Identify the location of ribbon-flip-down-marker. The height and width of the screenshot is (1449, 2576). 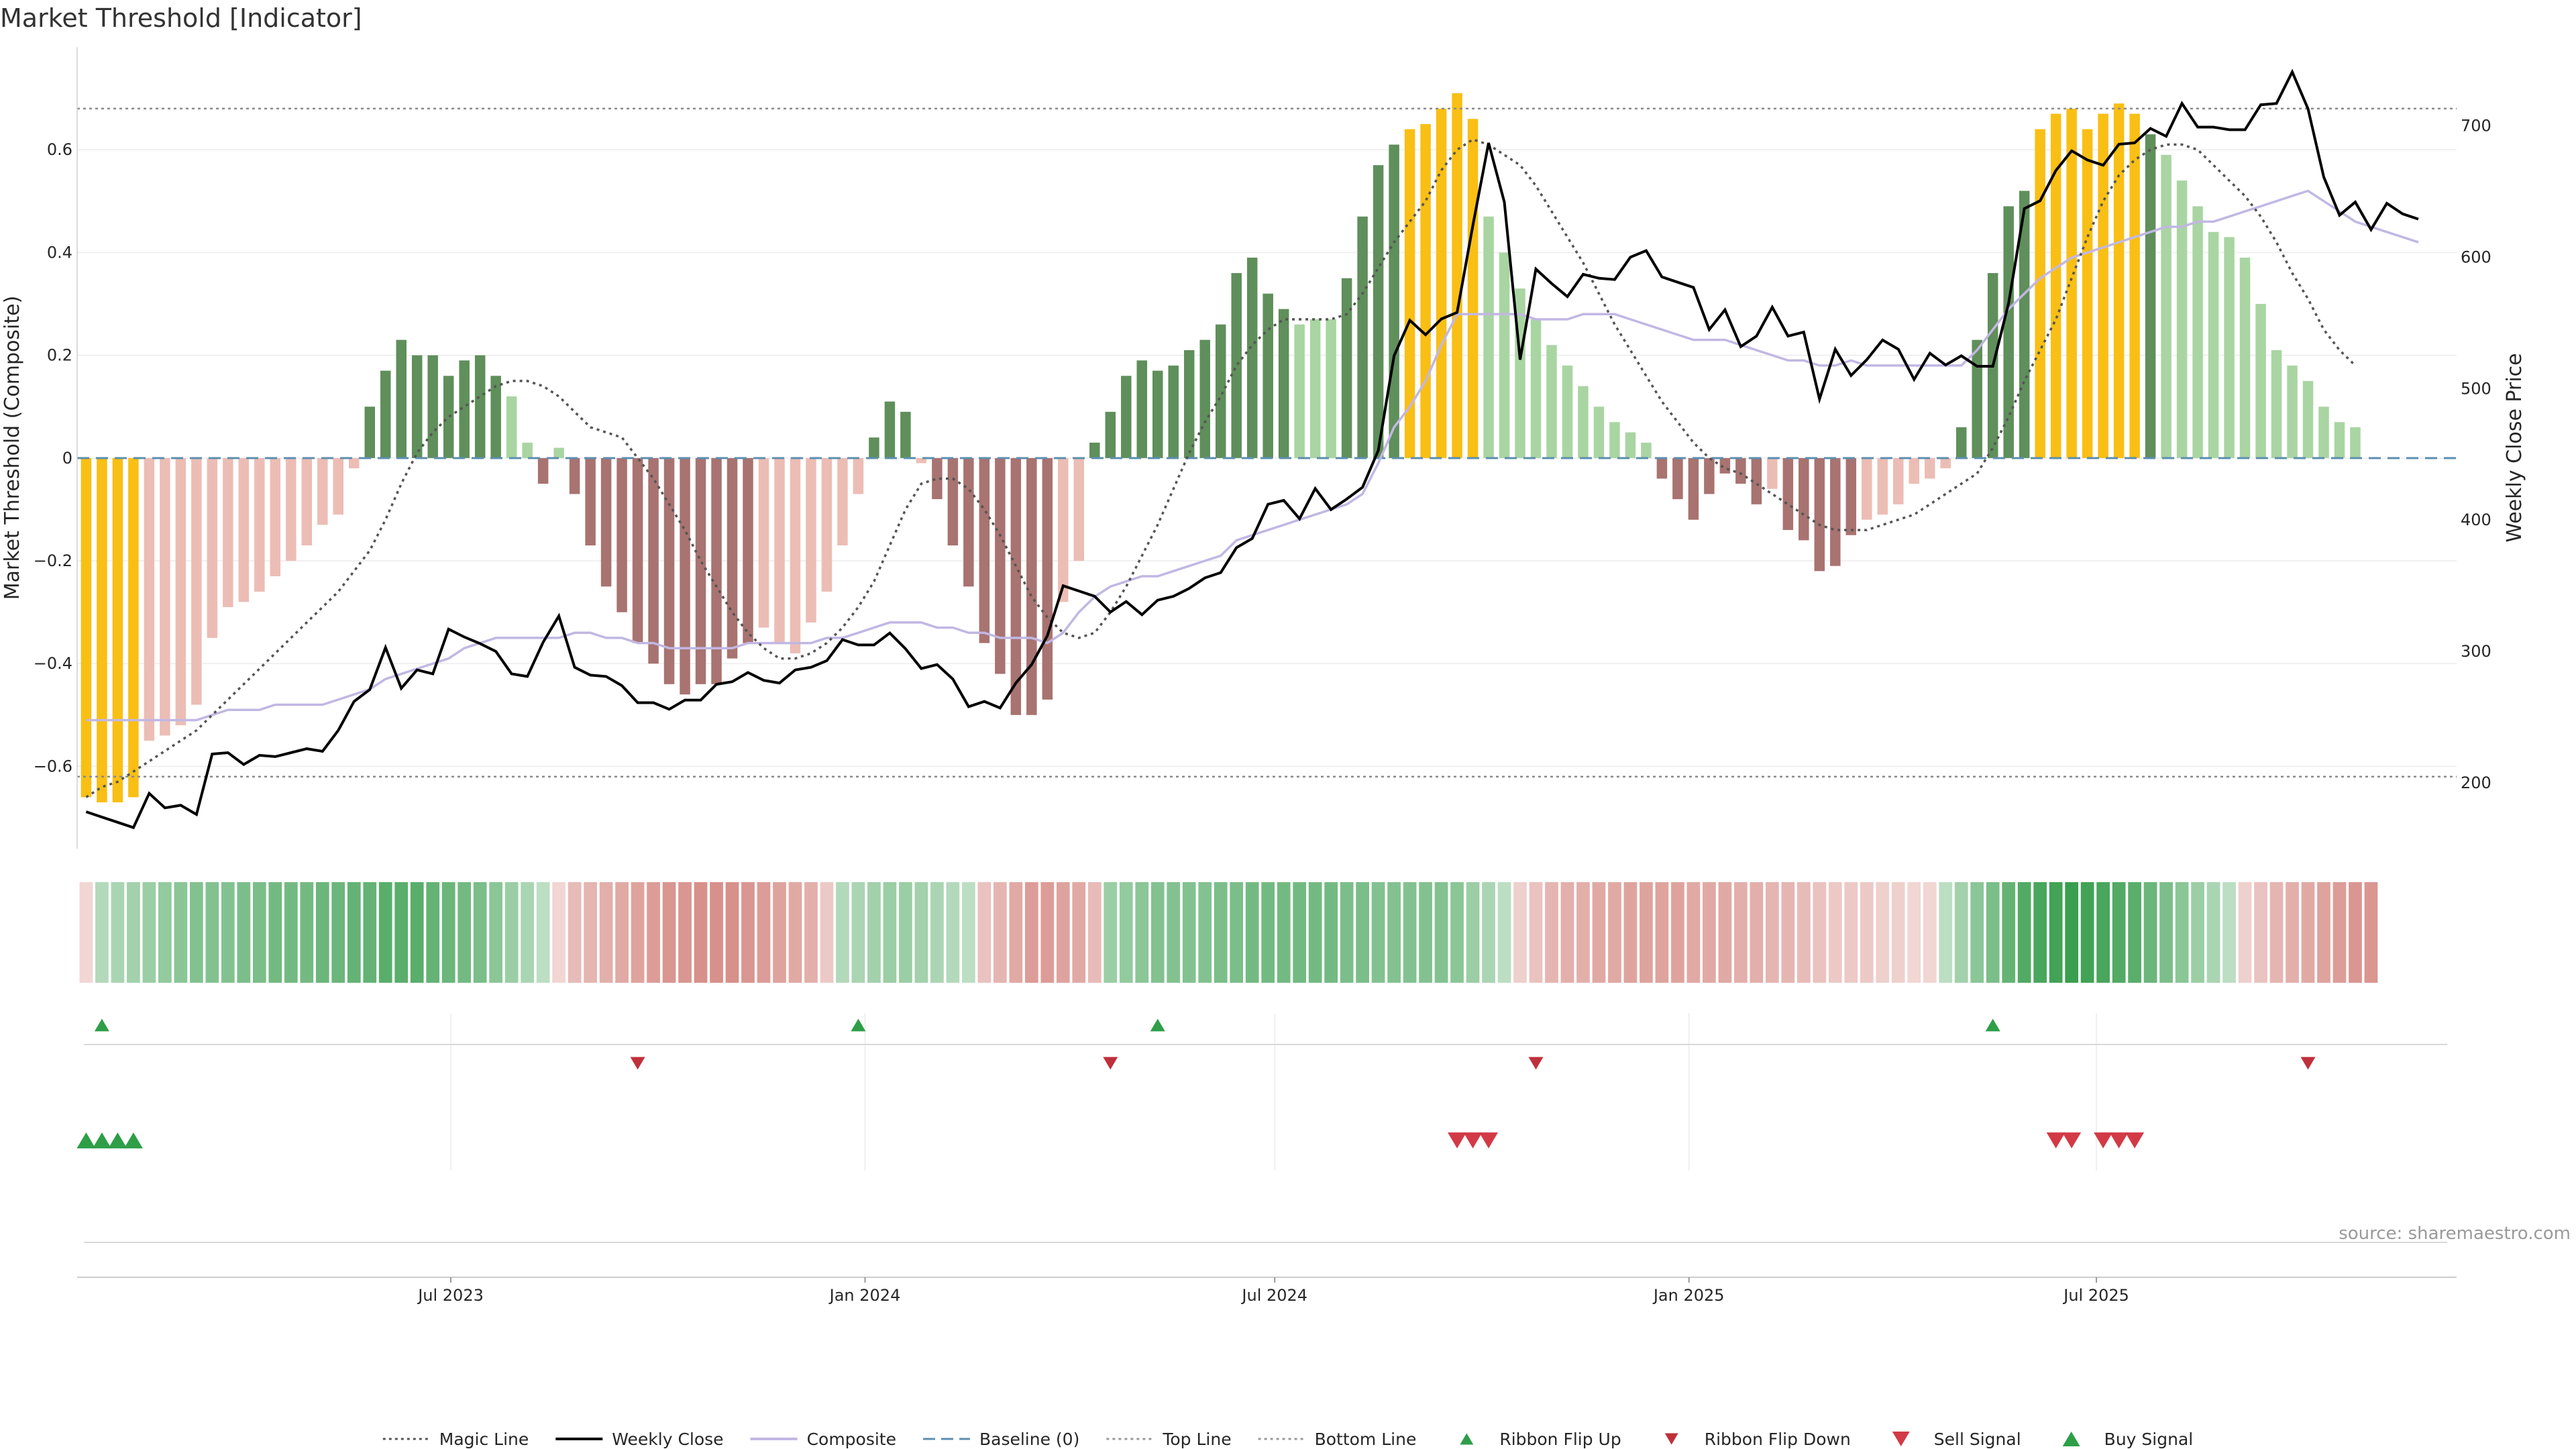
(1536, 1063).